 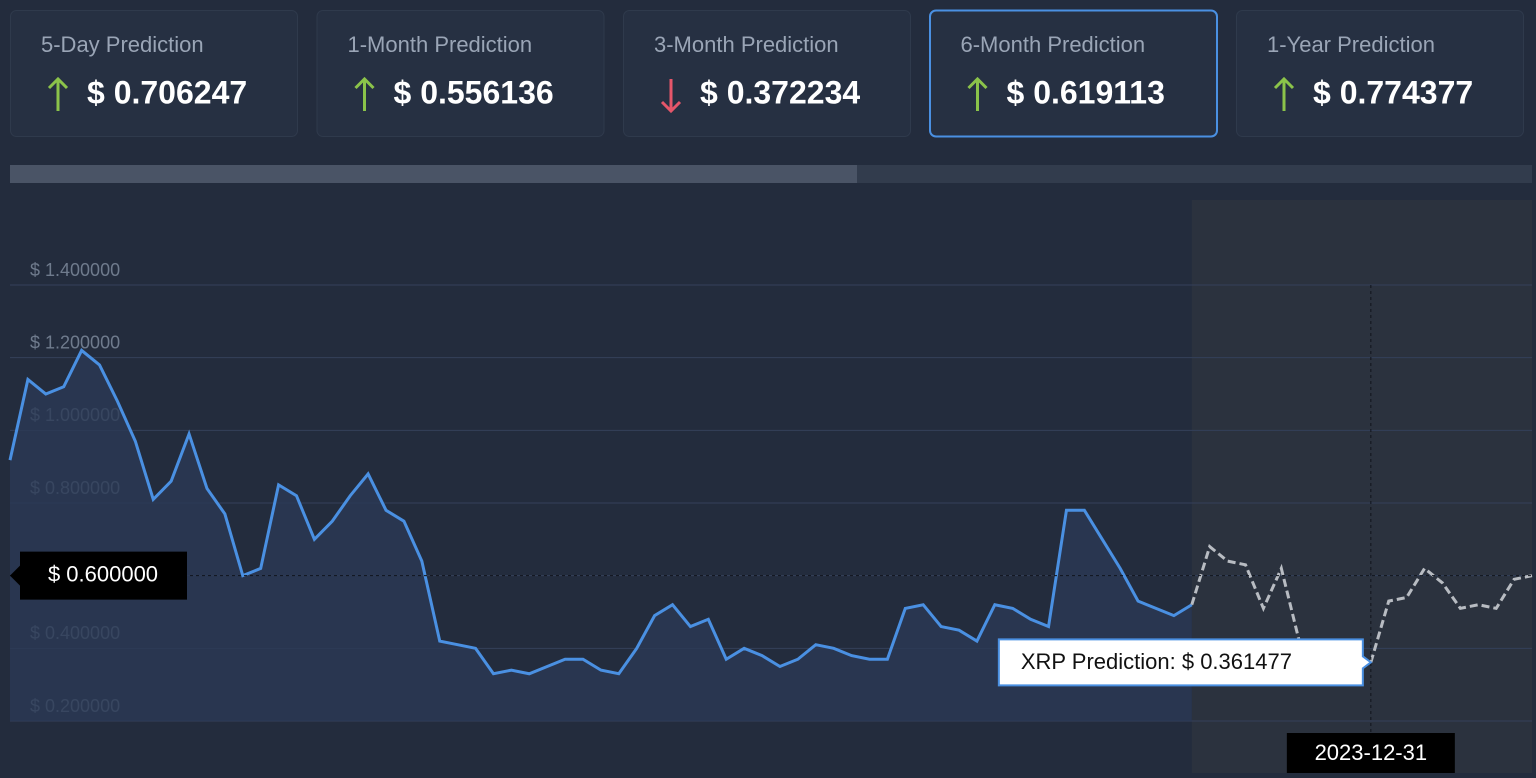 What do you see at coordinates (103, 573) in the screenshot?
I see `crosshair-y-label: $ 0.600000` at bounding box center [103, 573].